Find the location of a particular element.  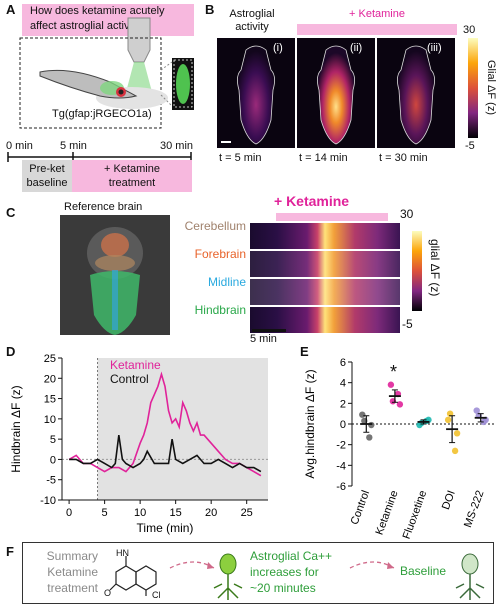

y-tick-label: 20 is located at coordinates (50, 379).